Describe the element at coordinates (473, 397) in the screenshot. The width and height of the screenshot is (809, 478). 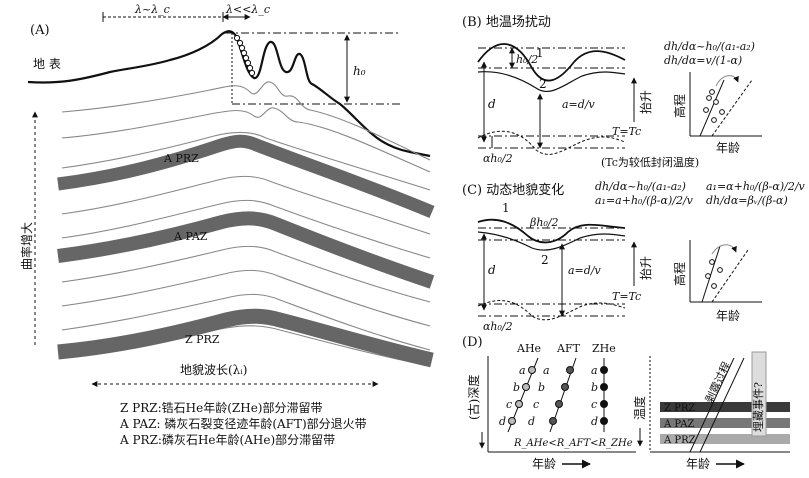
I see `d-depth-label: (古)深度` at that location.